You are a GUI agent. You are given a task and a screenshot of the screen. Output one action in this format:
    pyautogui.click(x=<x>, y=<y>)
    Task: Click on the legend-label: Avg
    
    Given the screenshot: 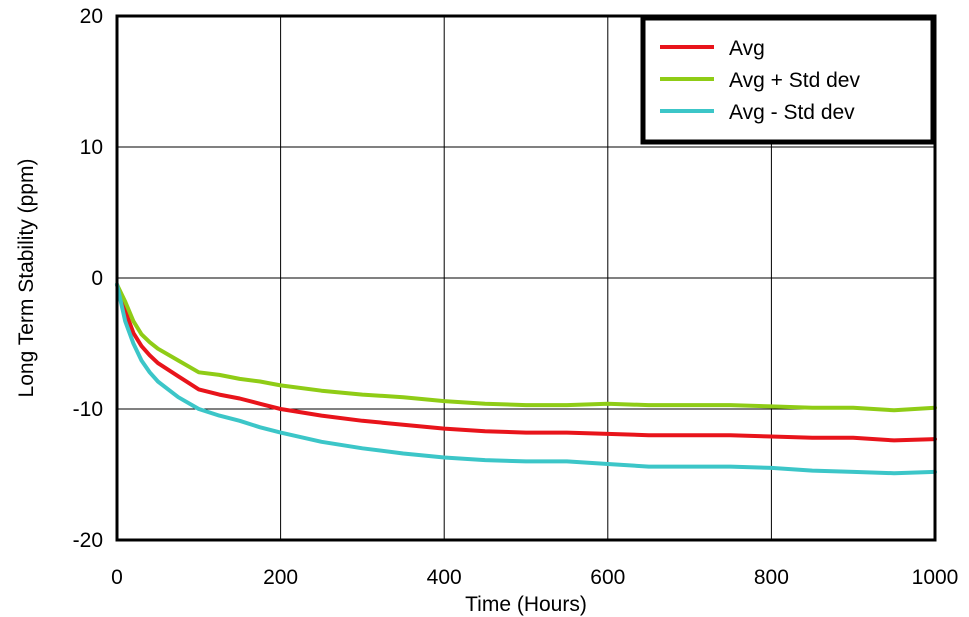 What is the action you would take?
    pyautogui.click(x=747, y=48)
    